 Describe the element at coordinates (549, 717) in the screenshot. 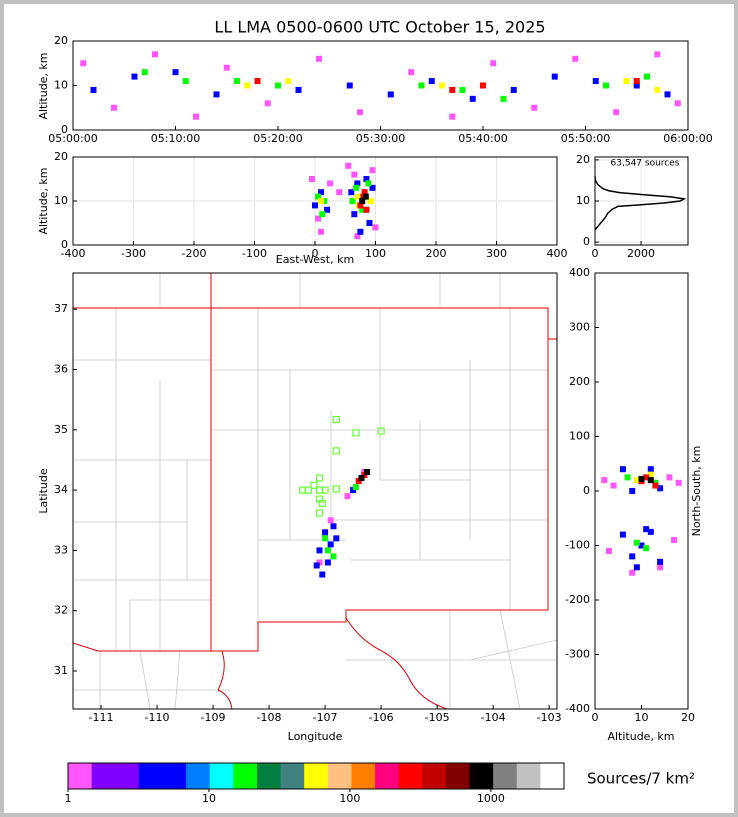

I see `x-tick-label: -103` at that location.